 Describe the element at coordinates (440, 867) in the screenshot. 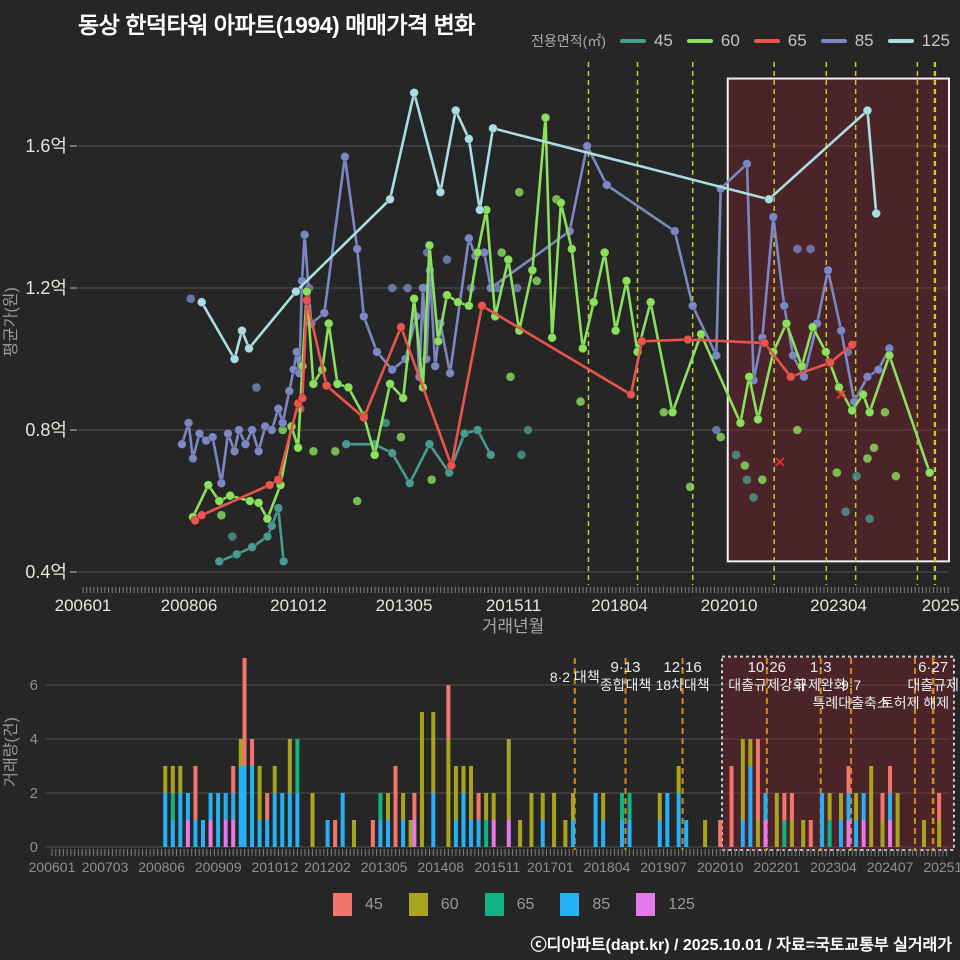

I see `x-tick-label: 201408` at that location.